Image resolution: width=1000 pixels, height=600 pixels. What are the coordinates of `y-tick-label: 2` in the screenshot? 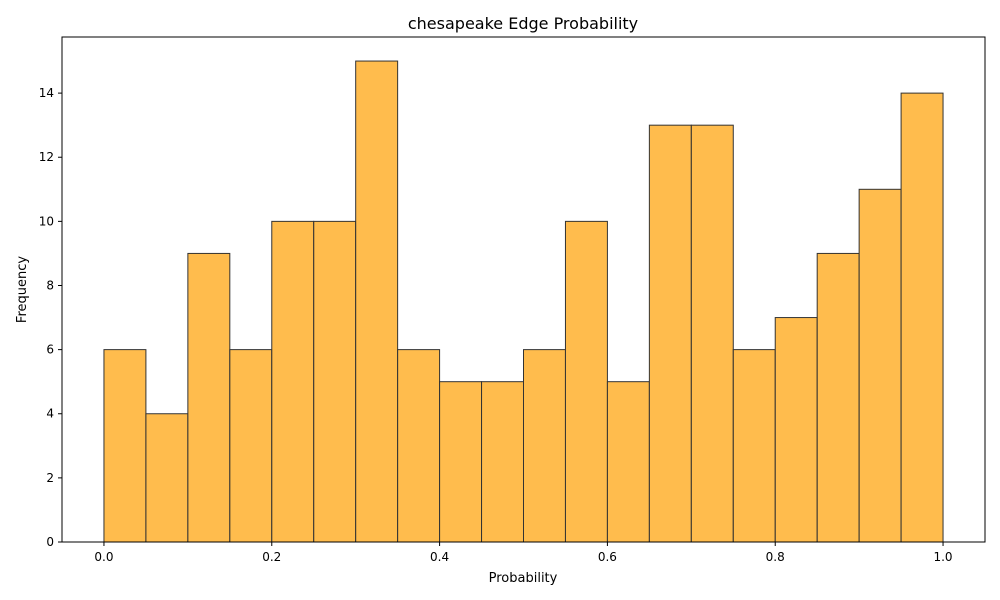 It's located at (50, 478).